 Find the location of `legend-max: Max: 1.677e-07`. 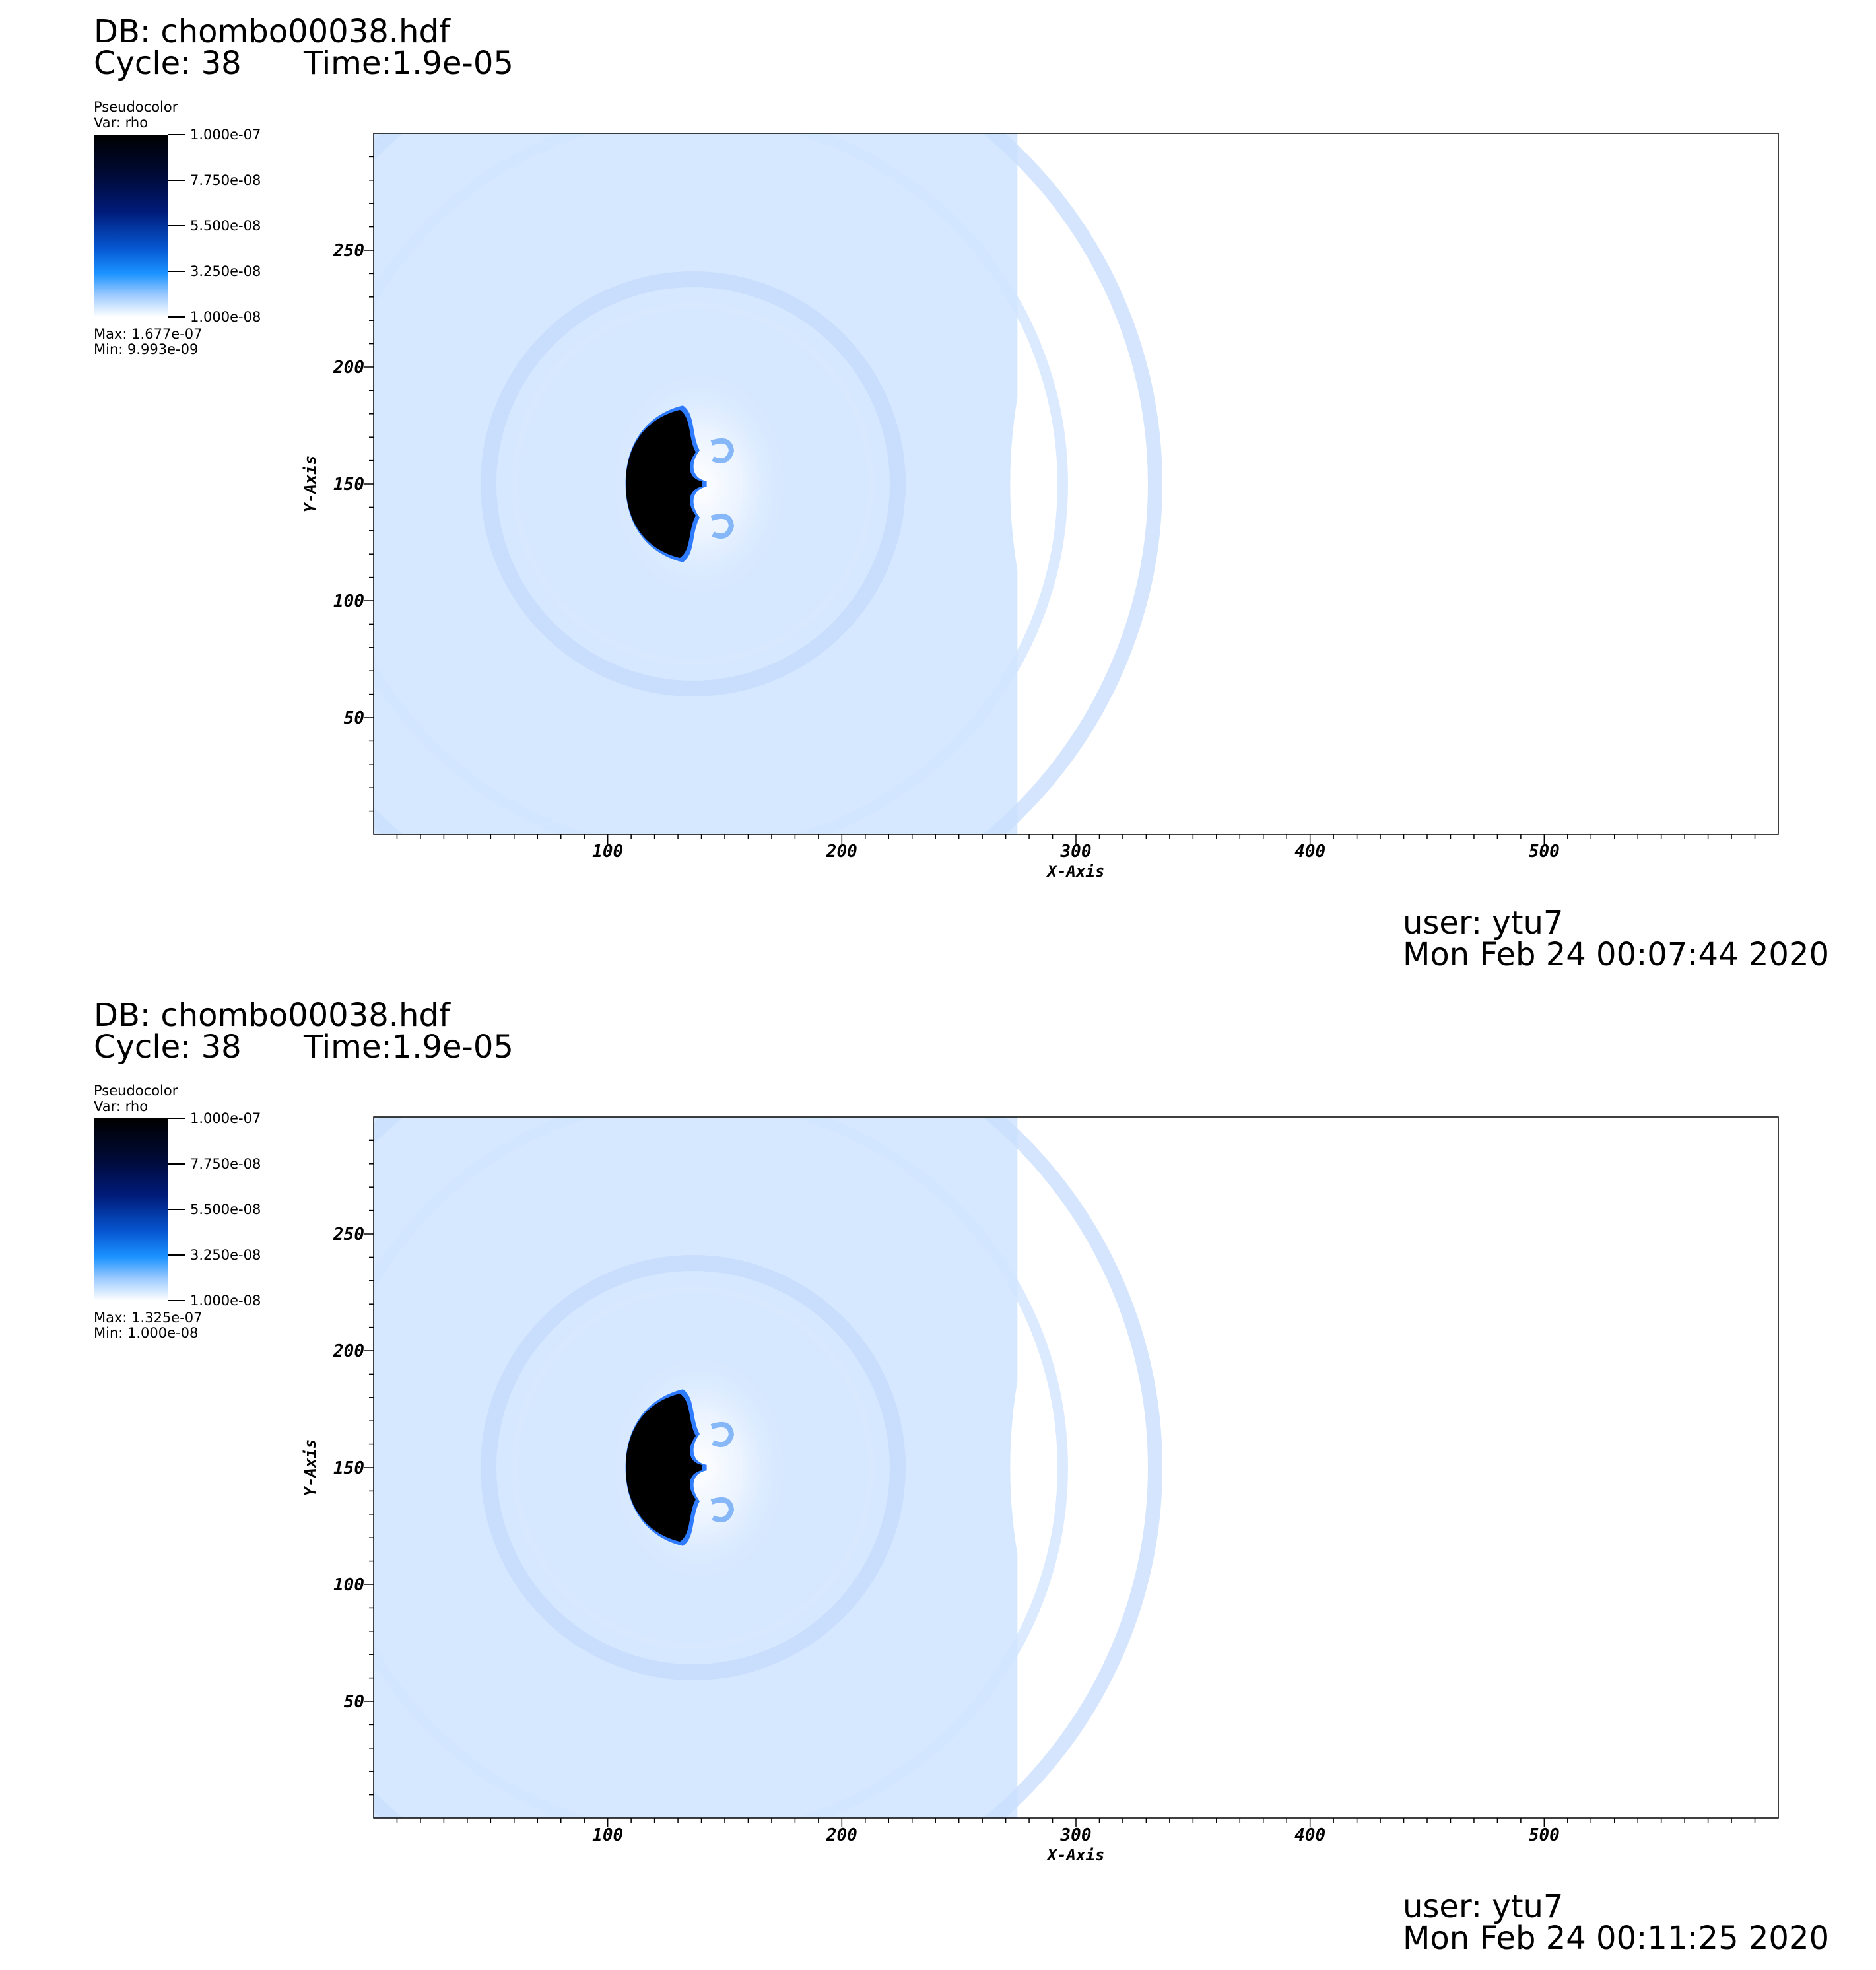

legend-max: Max: 1.677e-07 is located at coordinates (148, 334).